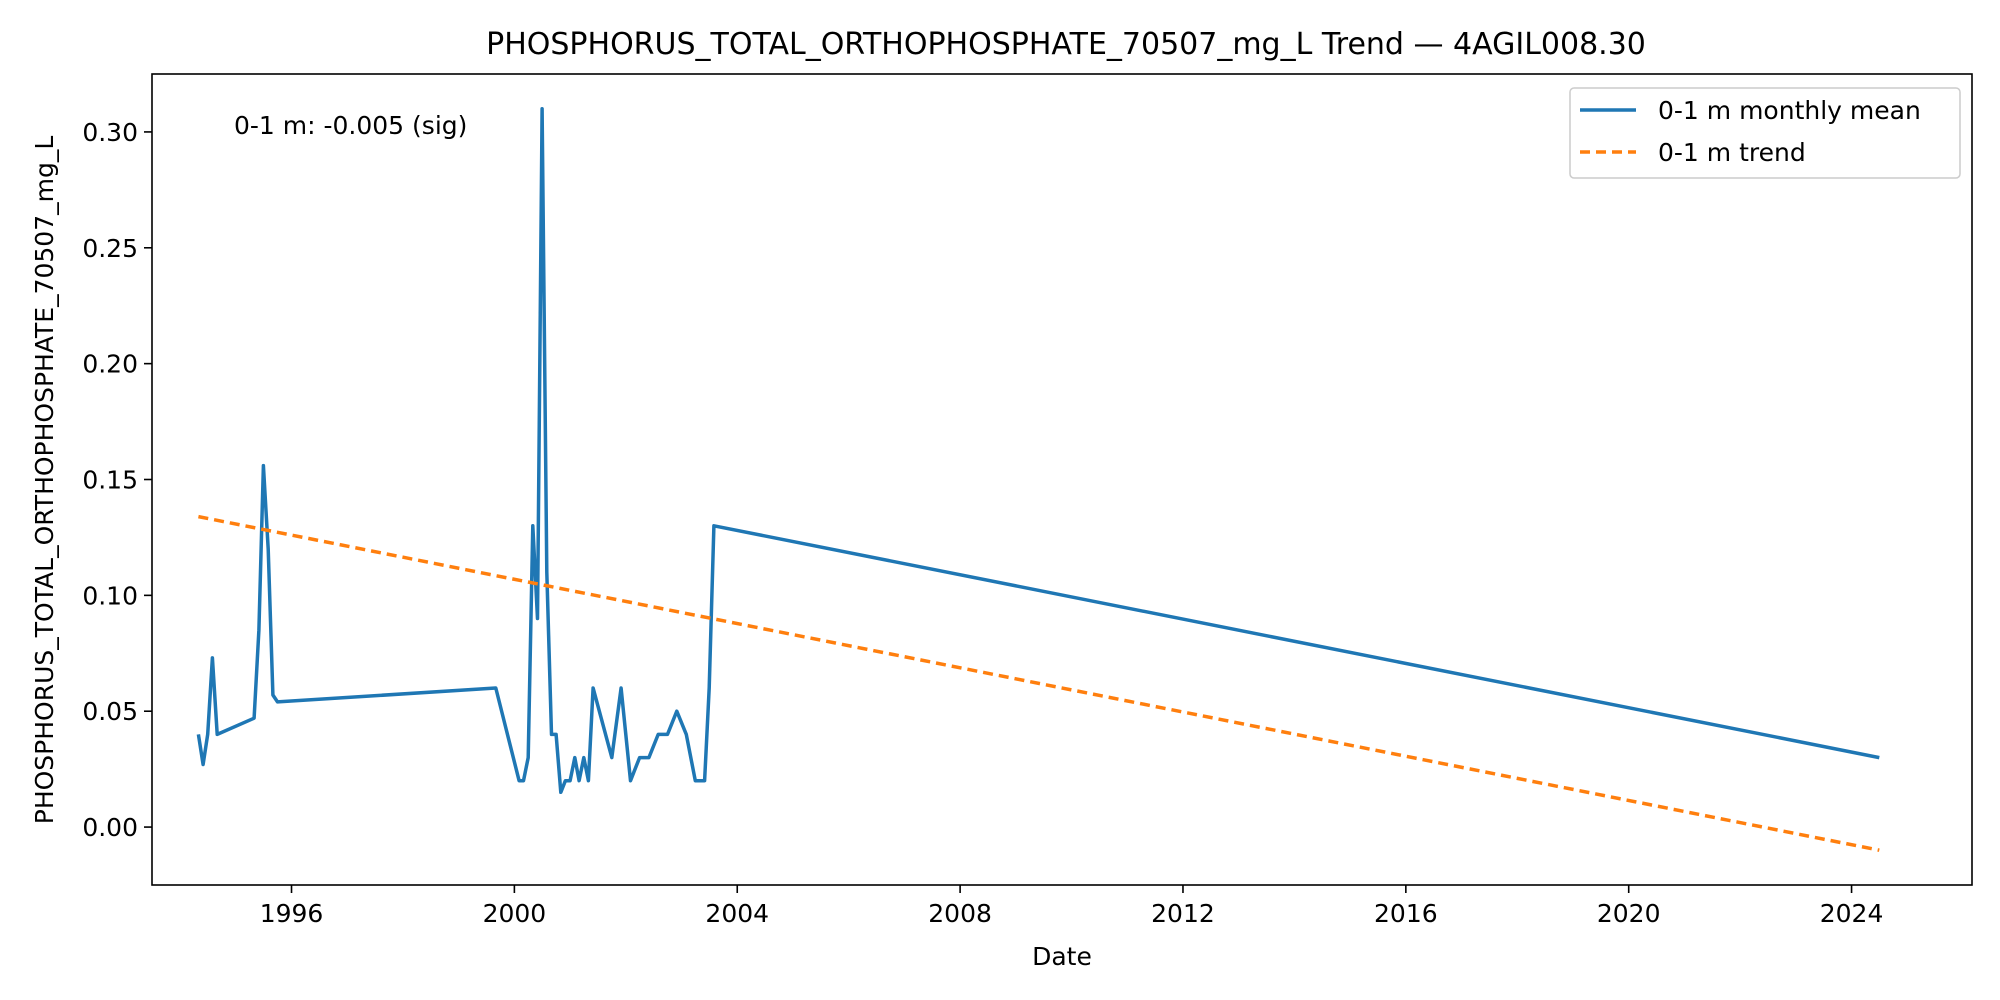 Image resolution: width=2000 pixels, height=1000 pixels. Describe the element at coordinates (1072, 906) in the screenshot. I see `x-axis: 1996 2000 2004 2008 2012 2016 2020 2024` at that location.